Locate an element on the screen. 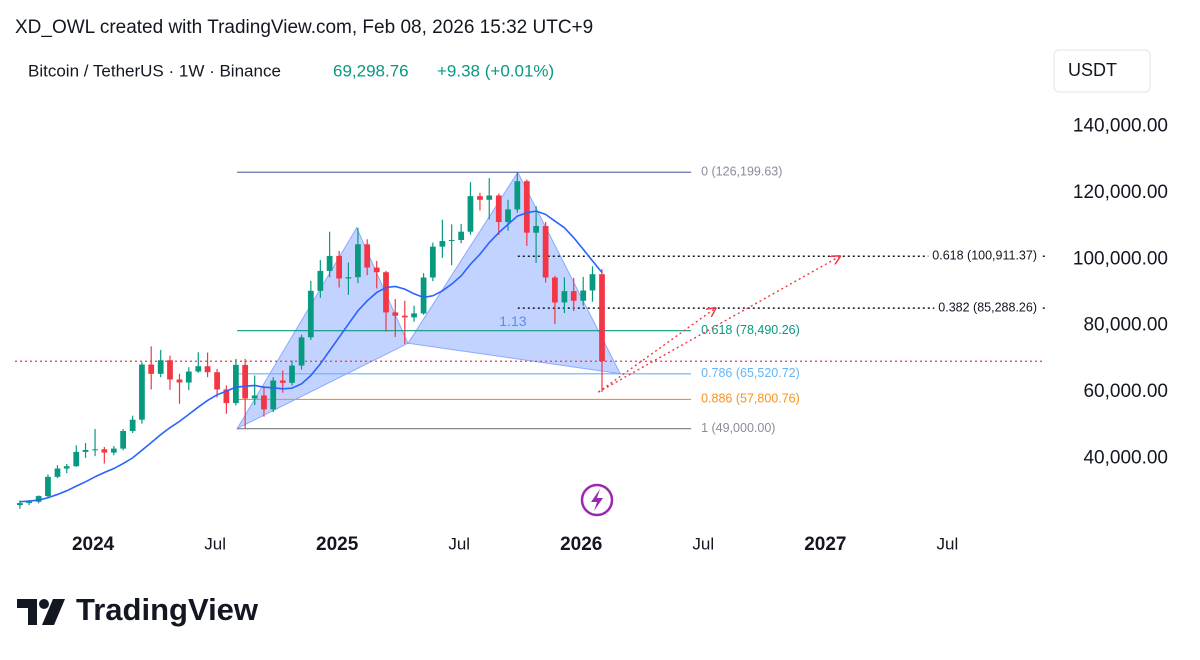  x-tick-label: 2026 is located at coordinates (581, 544).